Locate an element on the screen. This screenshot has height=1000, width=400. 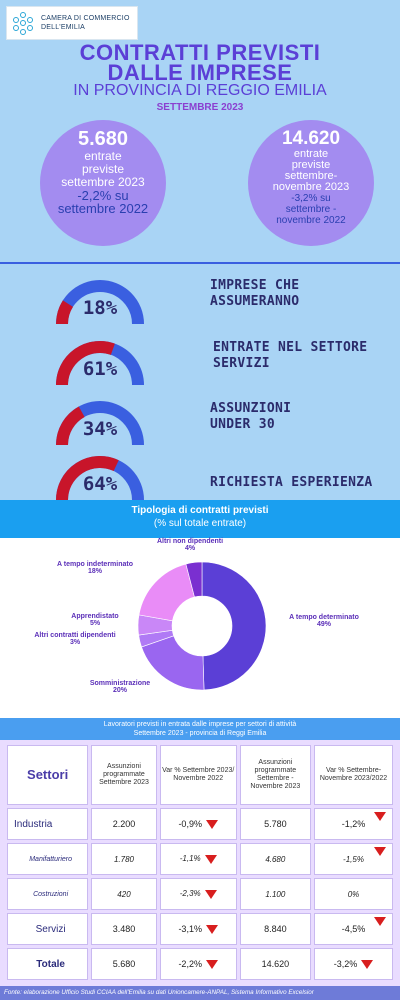
gauge-caption: RICHIESTA ESPERIENZA is located at coordinates (291, 483).